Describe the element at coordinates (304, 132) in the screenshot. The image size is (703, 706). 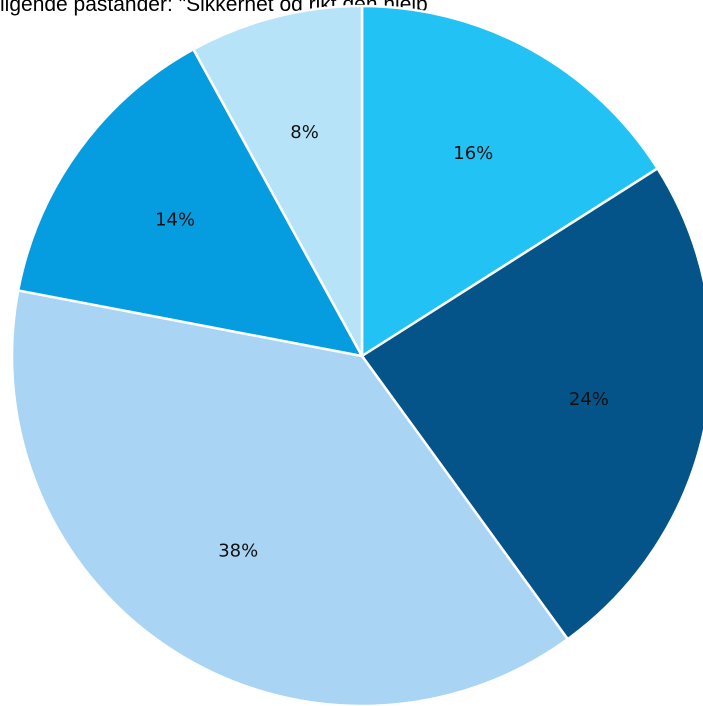
I see `pie-slice-label-4: 8%` at that location.